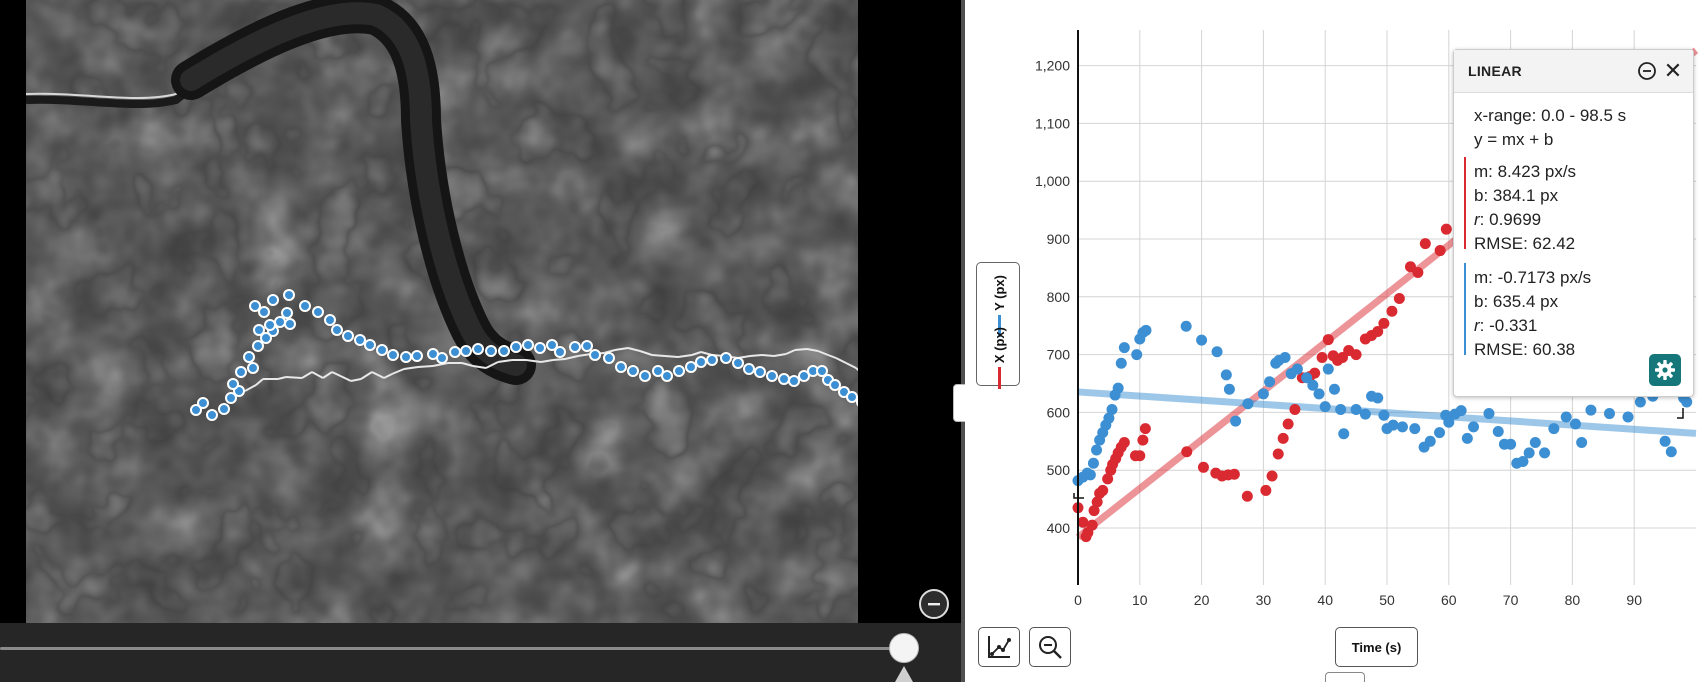 This screenshot has width=1708, height=682. Describe the element at coordinates (963, 341) in the screenshot. I see `pane-divider` at that location.